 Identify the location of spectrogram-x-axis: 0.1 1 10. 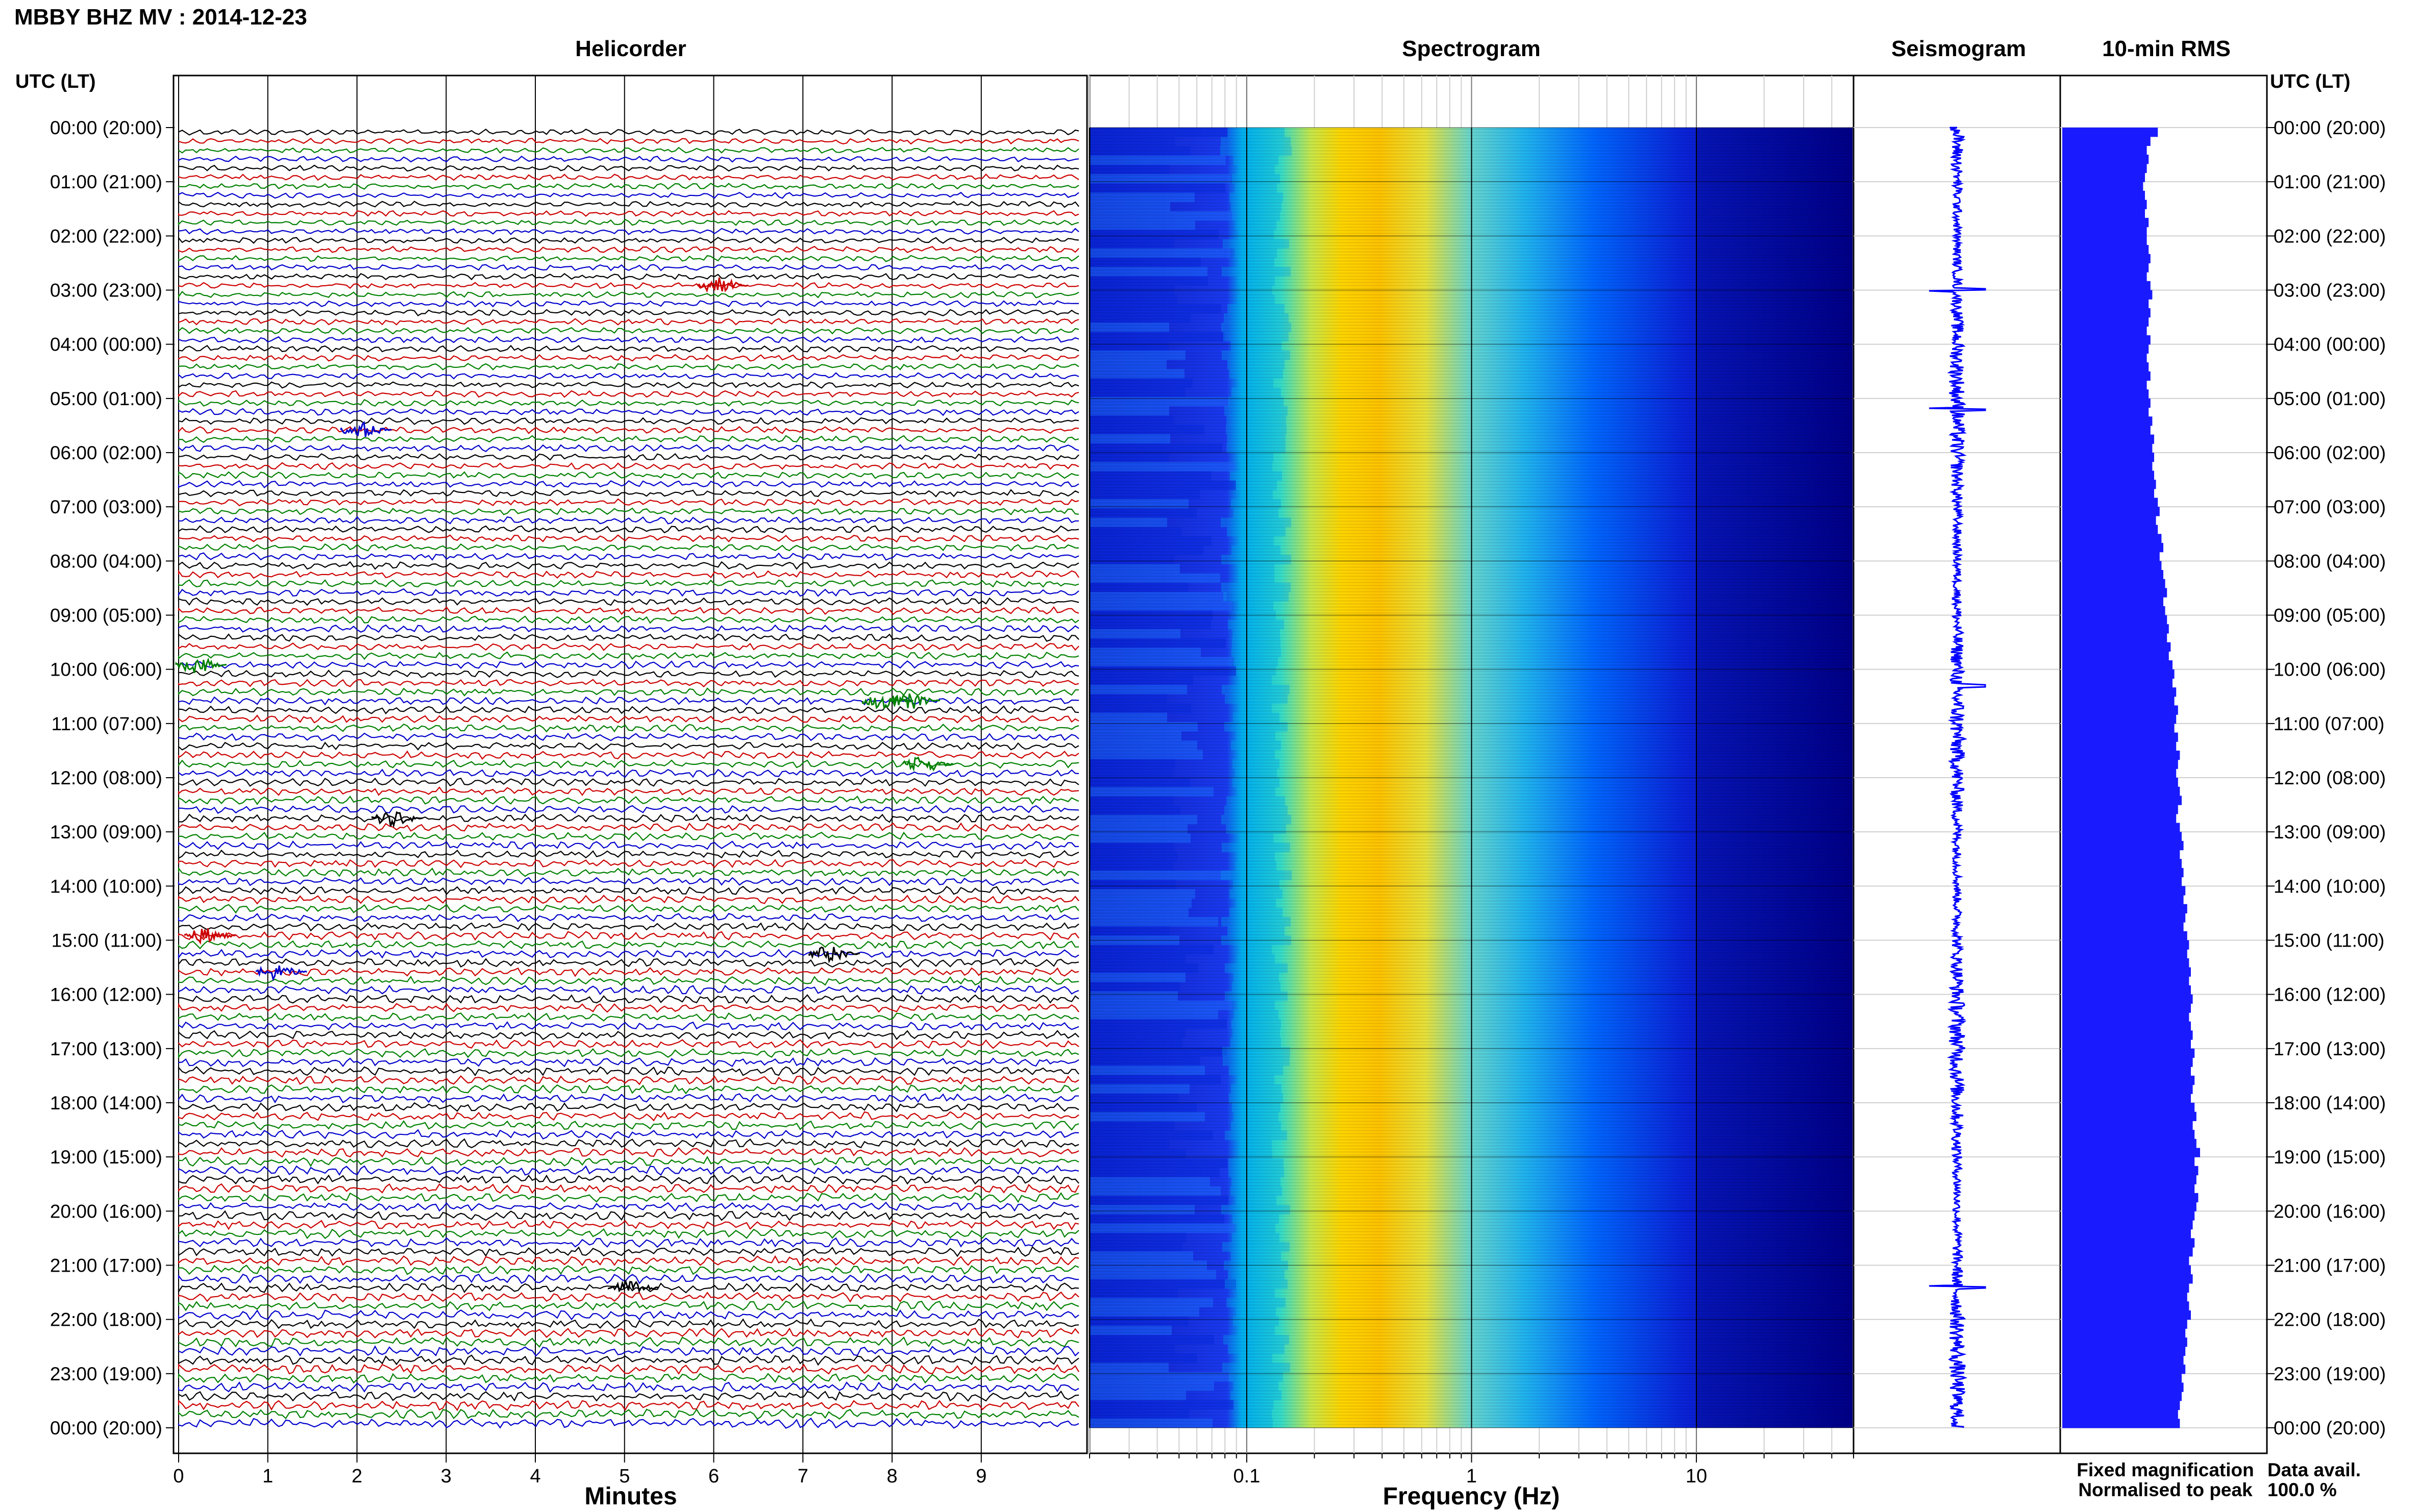
(1471, 1470).